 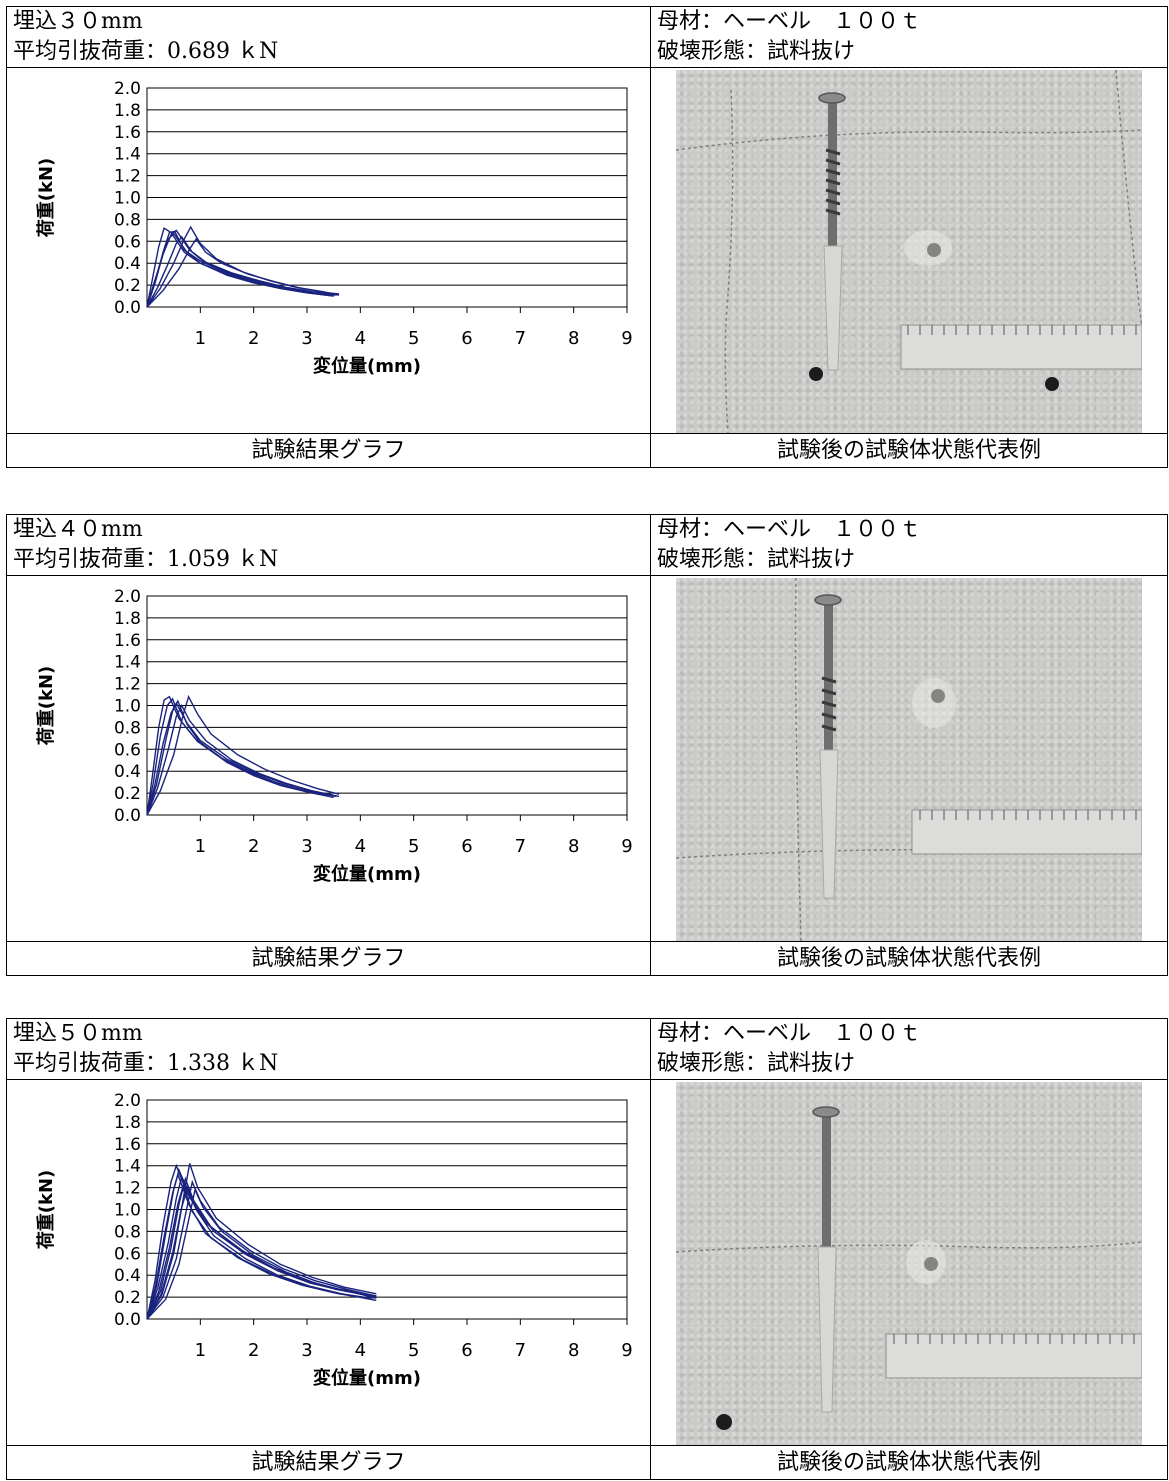 What do you see at coordinates (626, 338) in the screenshot?
I see `x-tick-label: 9` at bounding box center [626, 338].